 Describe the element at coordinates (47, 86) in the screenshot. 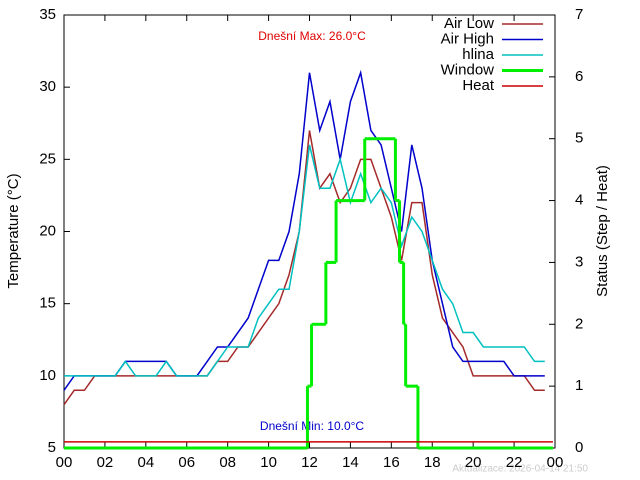

I see `y-tick-label: 30` at that location.